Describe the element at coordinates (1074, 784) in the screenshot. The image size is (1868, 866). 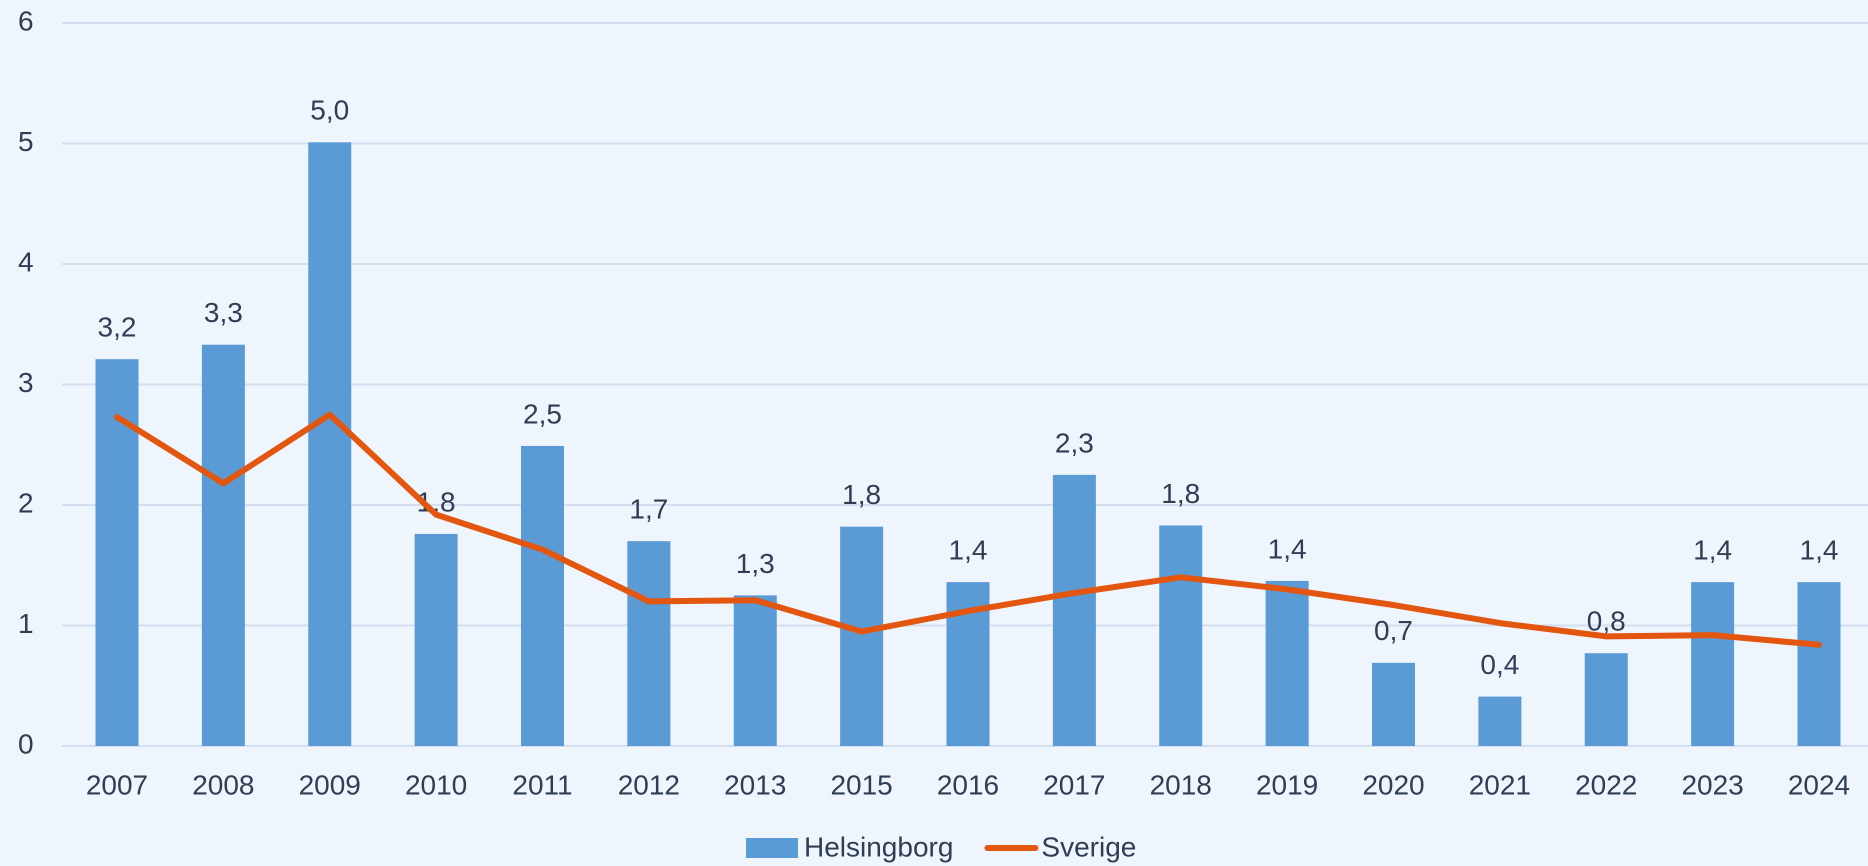
I see `x-tick-label: 2017` at that location.